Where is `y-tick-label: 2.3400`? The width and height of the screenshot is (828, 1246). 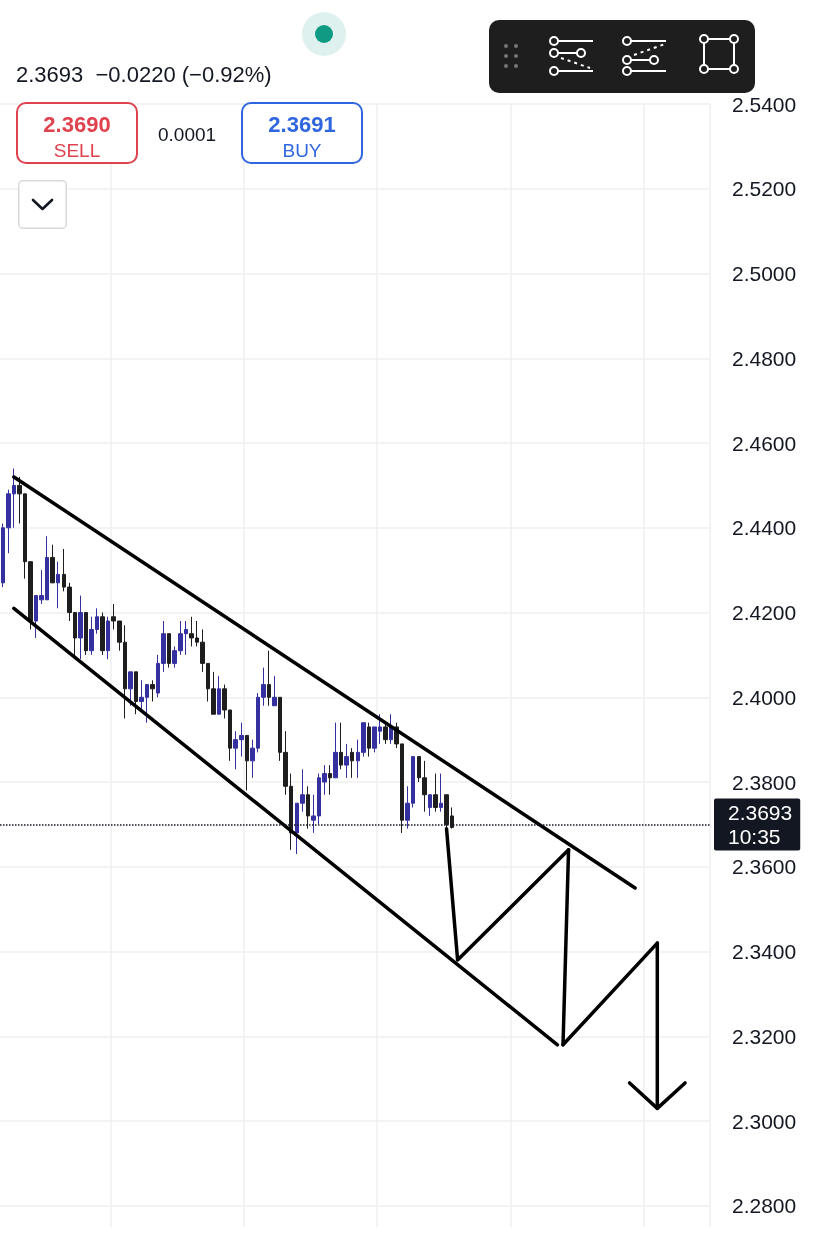 y-tick-label: 2.3400 is located at coordinates (764, 952).